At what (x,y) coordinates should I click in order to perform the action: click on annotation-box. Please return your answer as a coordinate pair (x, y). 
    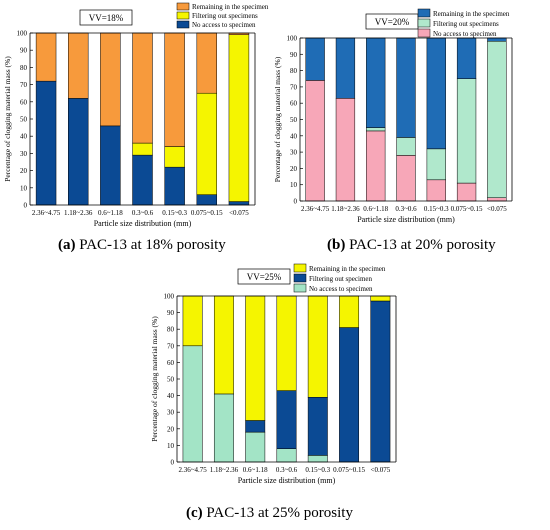
    Looking at the image, I should click on (264, 276).